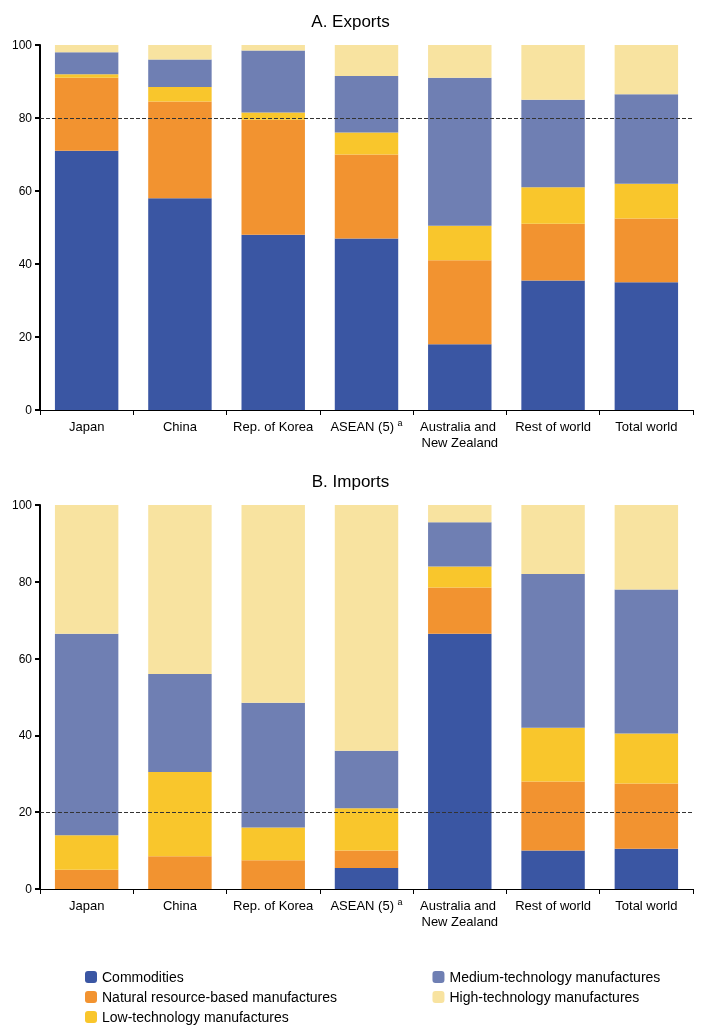 The height and width of the screenshot is (1029, 701). What do you see at coordinates (264, 997) in the screenshot?
I see `legend-label: Natural resource-based manufactures` at bounding box center [264, 997].